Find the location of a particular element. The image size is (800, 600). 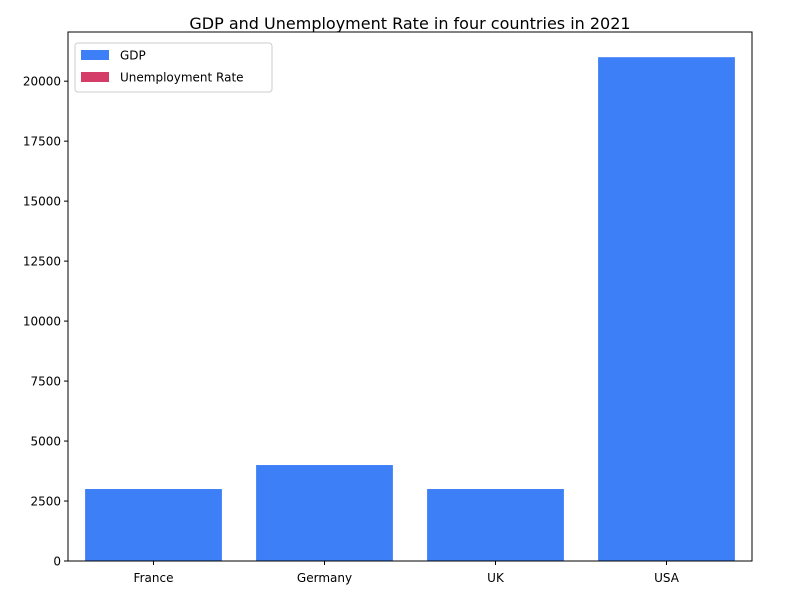

legend: GDP Unemployment Rate is located at coordinates (173, 67).